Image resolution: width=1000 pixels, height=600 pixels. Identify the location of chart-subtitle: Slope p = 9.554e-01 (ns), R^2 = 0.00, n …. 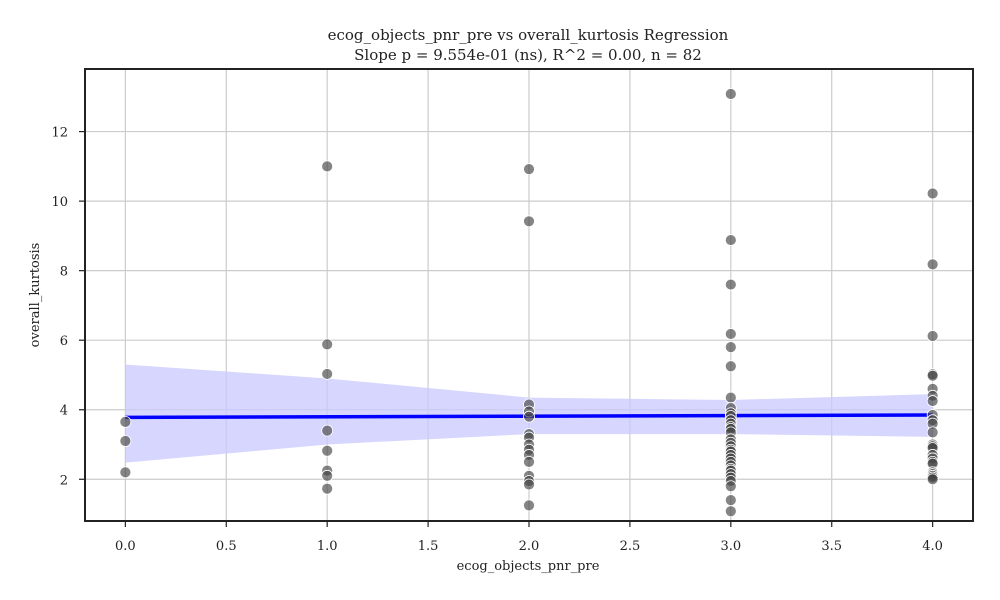
(528, 55).